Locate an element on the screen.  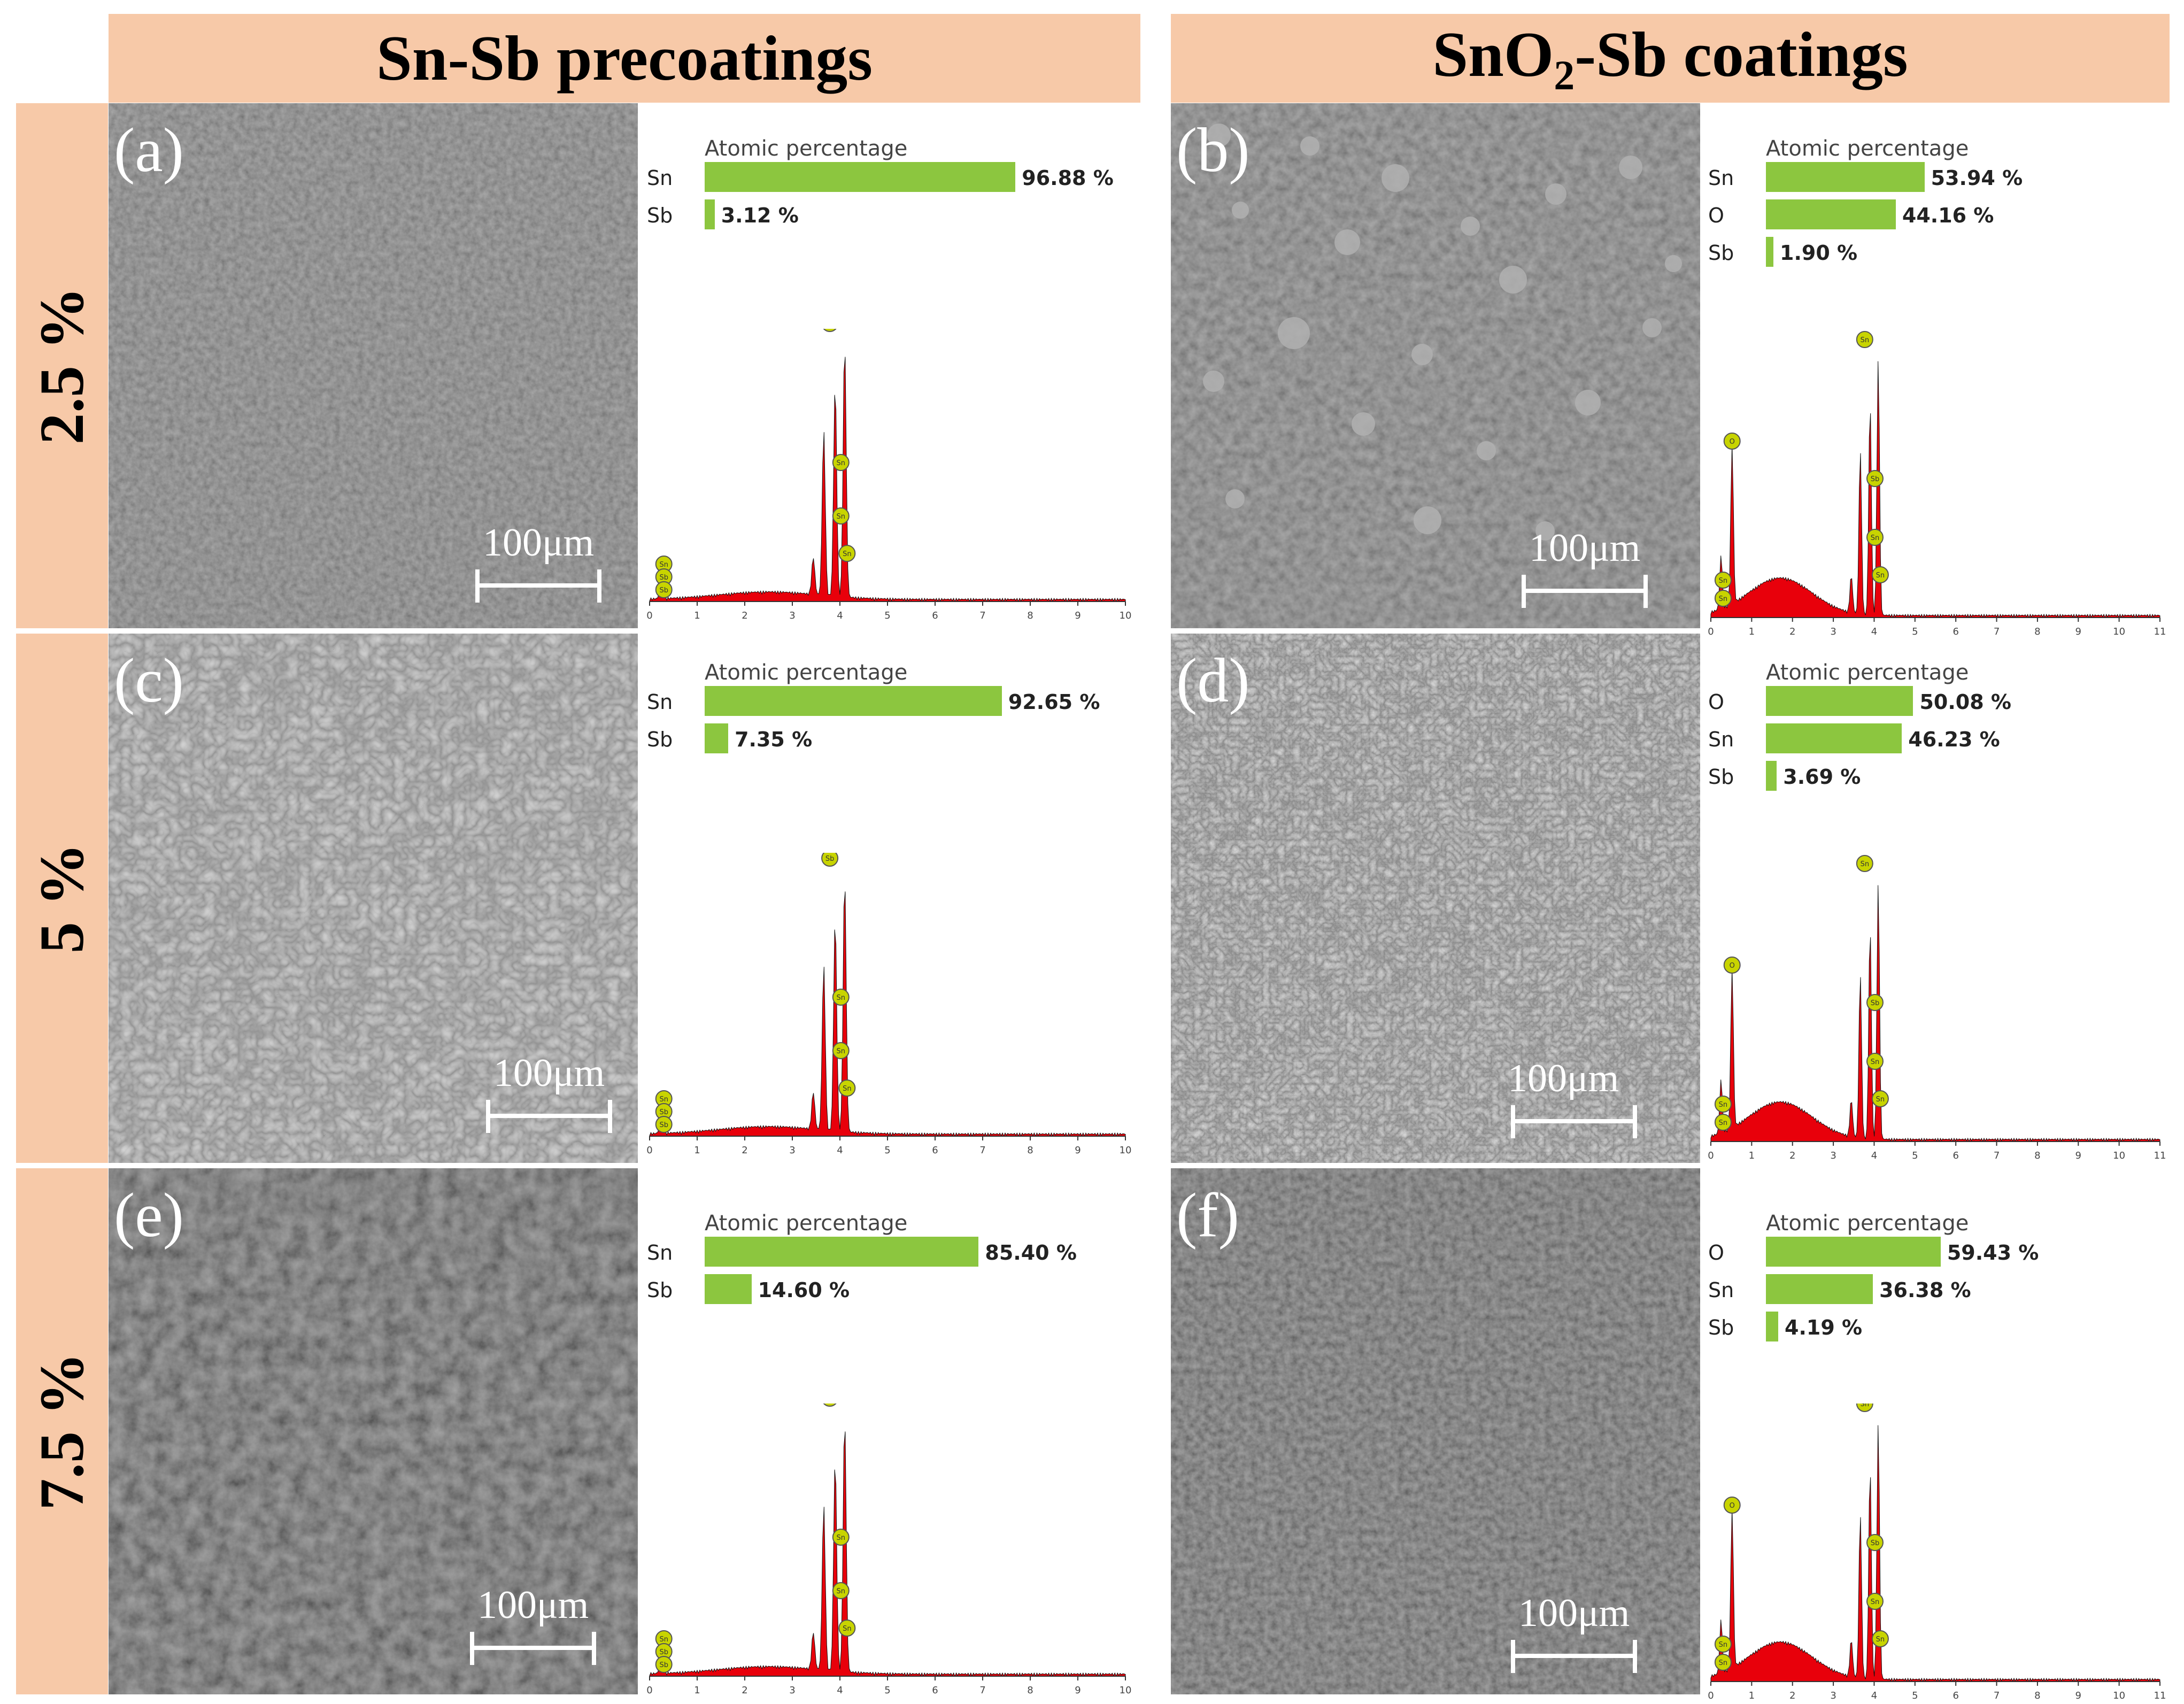
eds-tick-label-d-0: 0 is located at coordinates (1711, 1155).